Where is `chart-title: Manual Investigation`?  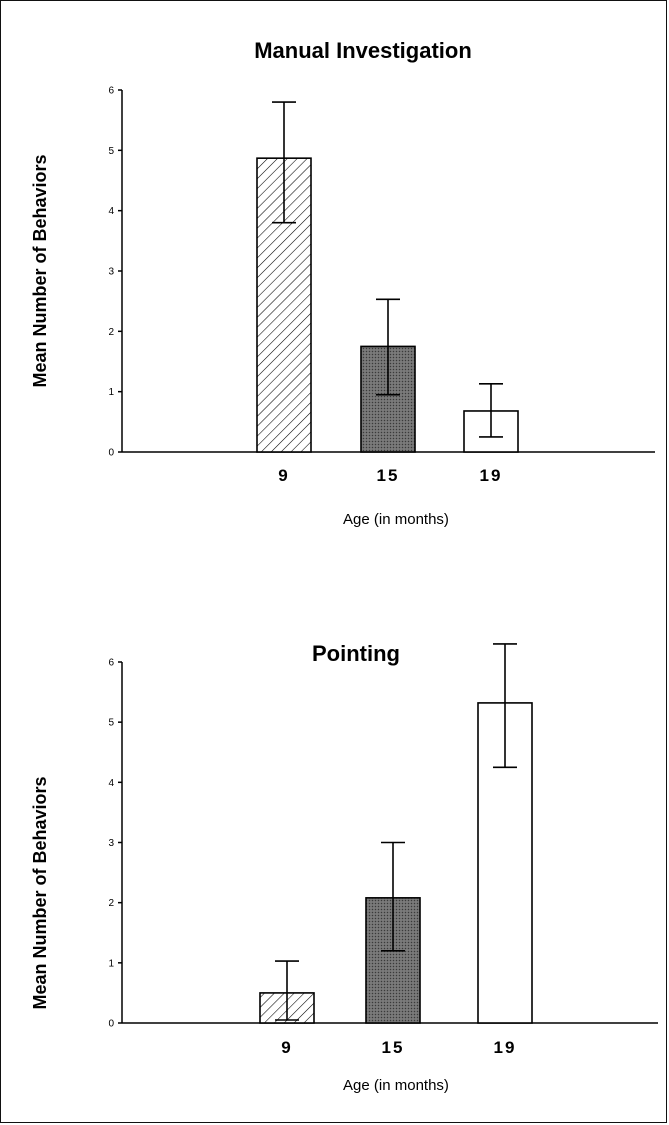
chart-title: Manual Investigation is located at coordinates (363, 50).